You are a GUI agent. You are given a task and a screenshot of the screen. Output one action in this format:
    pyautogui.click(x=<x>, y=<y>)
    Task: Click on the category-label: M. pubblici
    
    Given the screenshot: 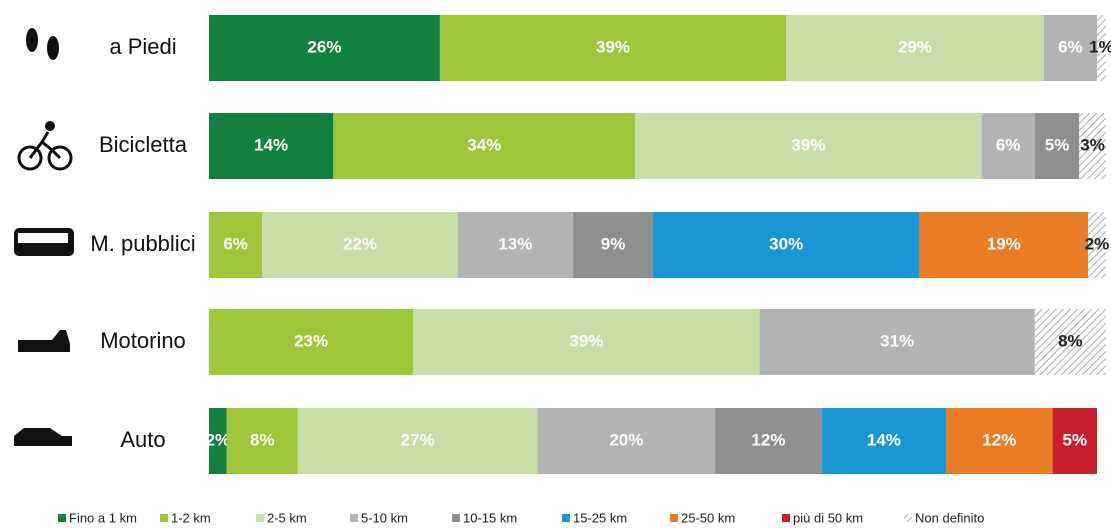 What is the action you would take?
    pyautogui.click(x=142, y=243)
    